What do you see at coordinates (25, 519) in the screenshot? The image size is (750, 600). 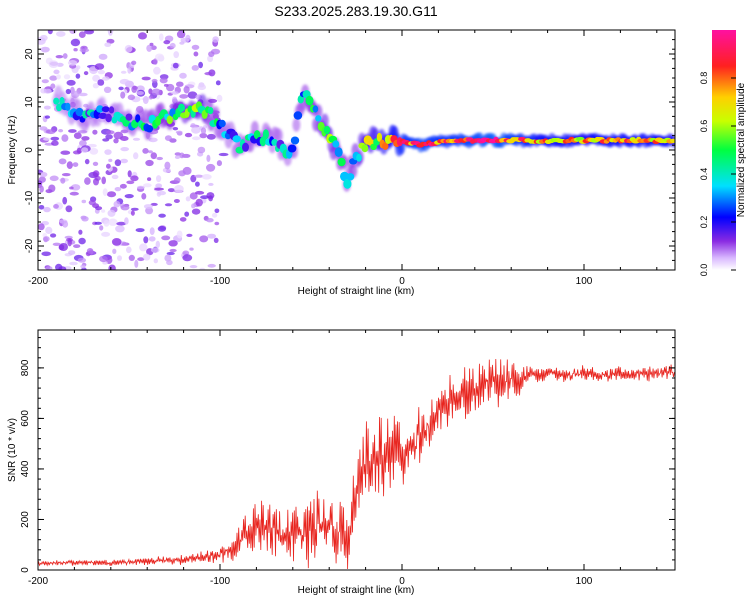 I see `y-tick-label: 200` at bounding box center [25, 519].